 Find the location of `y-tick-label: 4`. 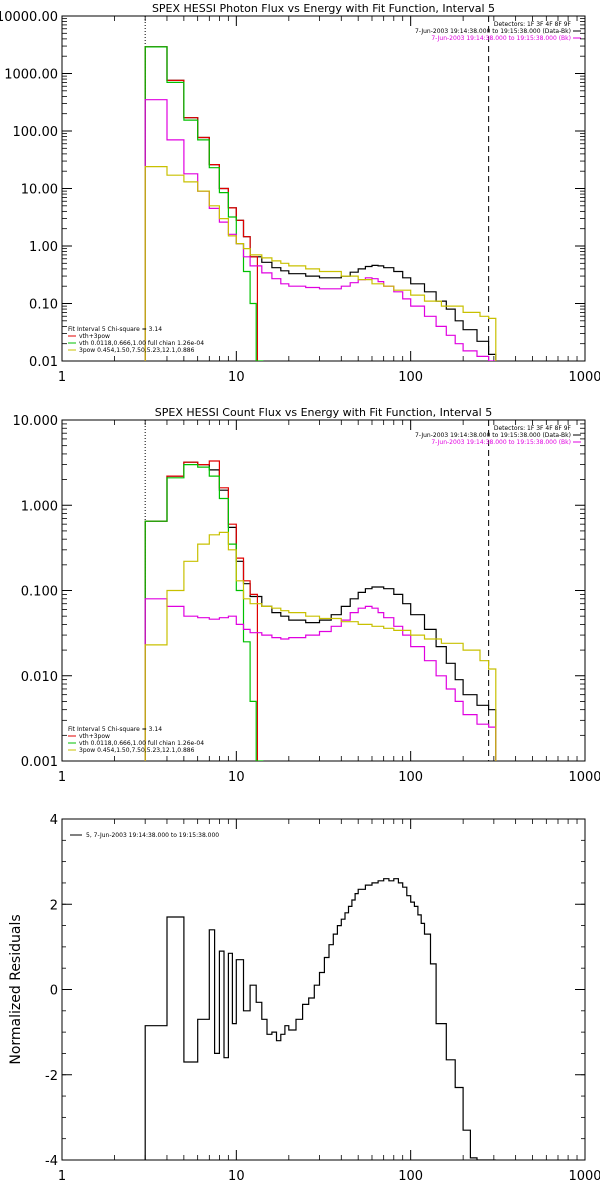

y-tick-label: 4 is located at coordinates (54, 820).